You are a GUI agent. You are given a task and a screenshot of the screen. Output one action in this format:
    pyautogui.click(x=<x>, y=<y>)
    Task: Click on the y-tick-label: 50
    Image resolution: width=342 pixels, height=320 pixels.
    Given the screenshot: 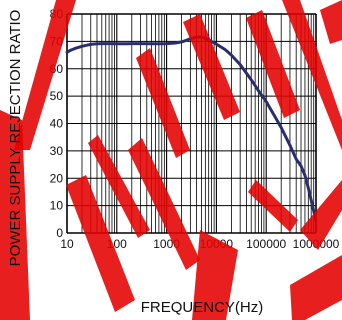 What is the action you would take?
    pyautogui.click(x=57, y=96)
    